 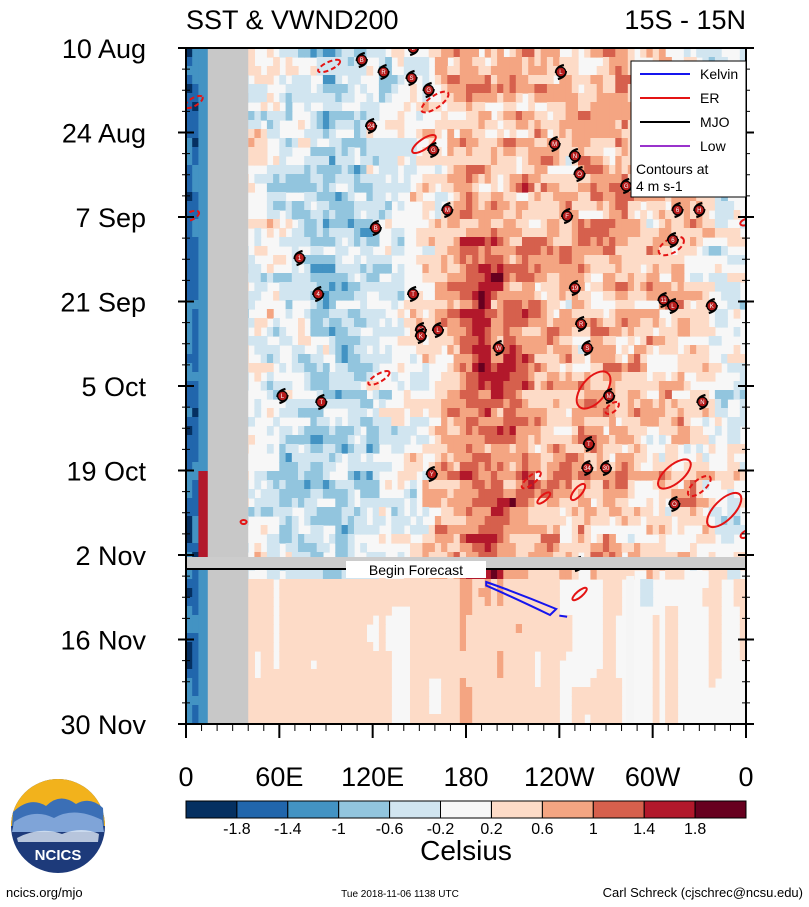 I want to click on y-tick-label: 24 Aug, so click(x=104, y=134).